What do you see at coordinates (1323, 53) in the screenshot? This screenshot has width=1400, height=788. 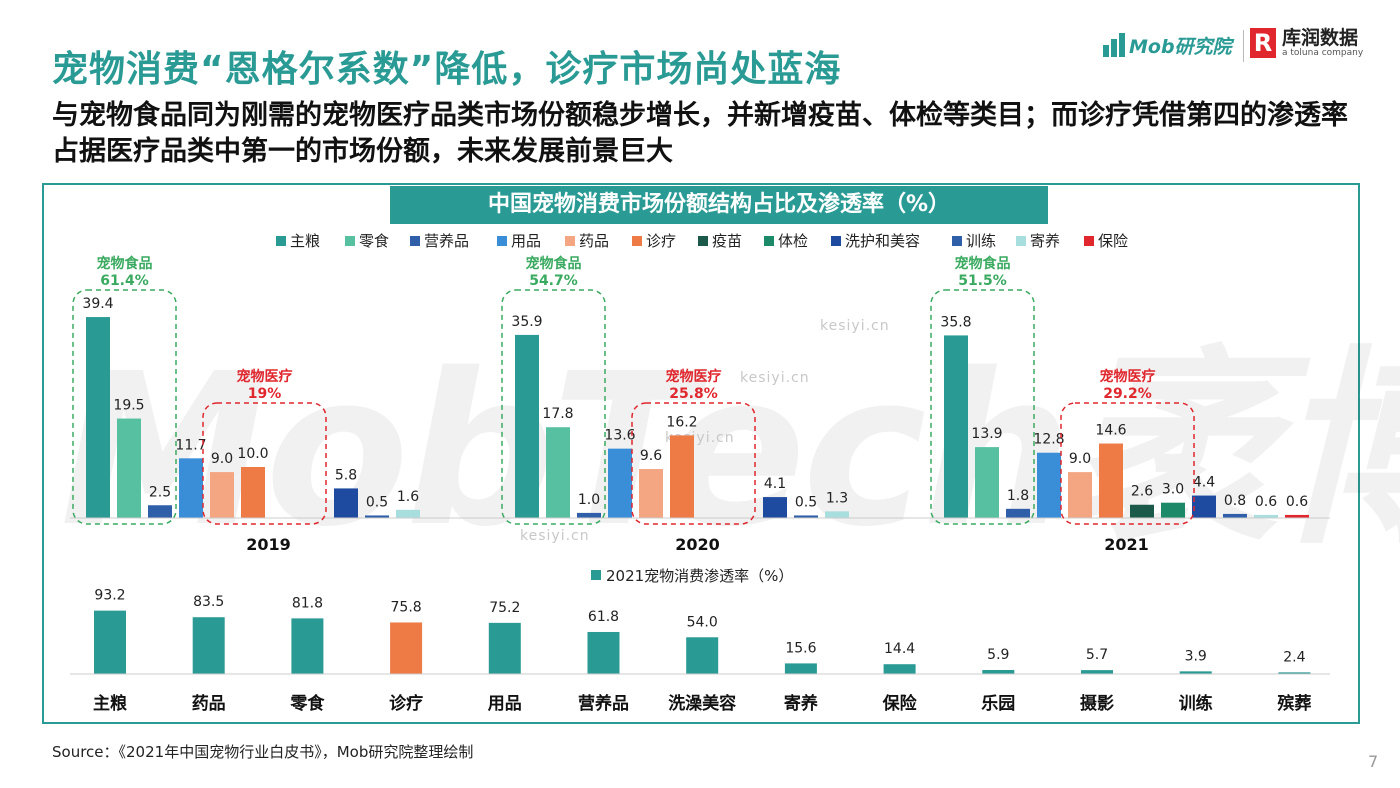 I see `kuruin-logo-sub: a toluna company` at bounding box center [1323, 53].